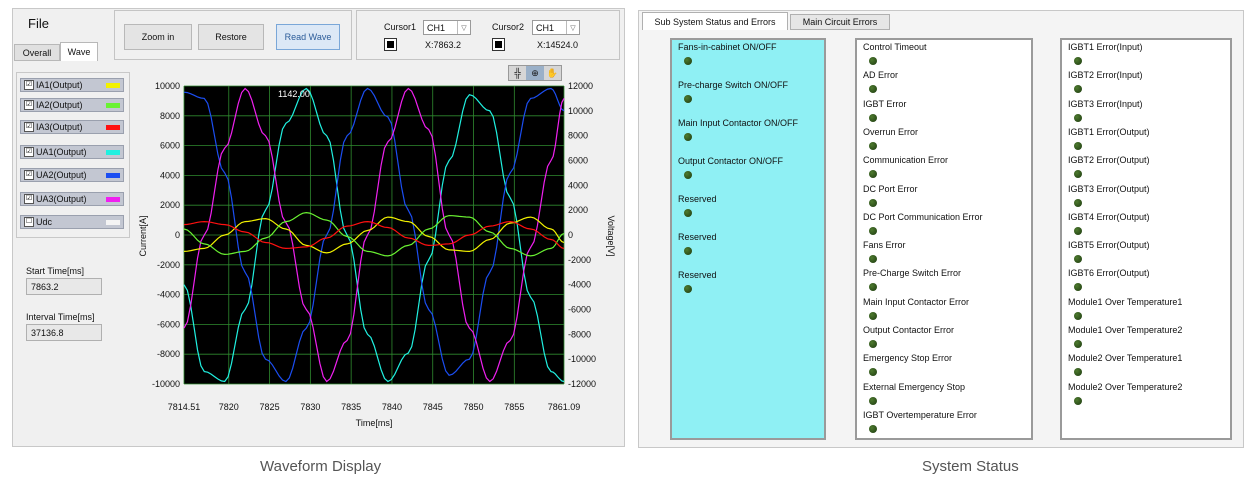 Image resolution: width=1246 pixels, height=488 pixels. Describe the element at coordinates (168, 354) in the screenshot. I see `y-tick-label: -8000` at that location.